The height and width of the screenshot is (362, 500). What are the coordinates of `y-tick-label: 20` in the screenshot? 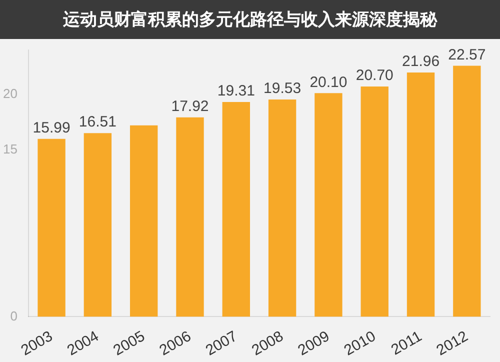 It's located at (10, 93).